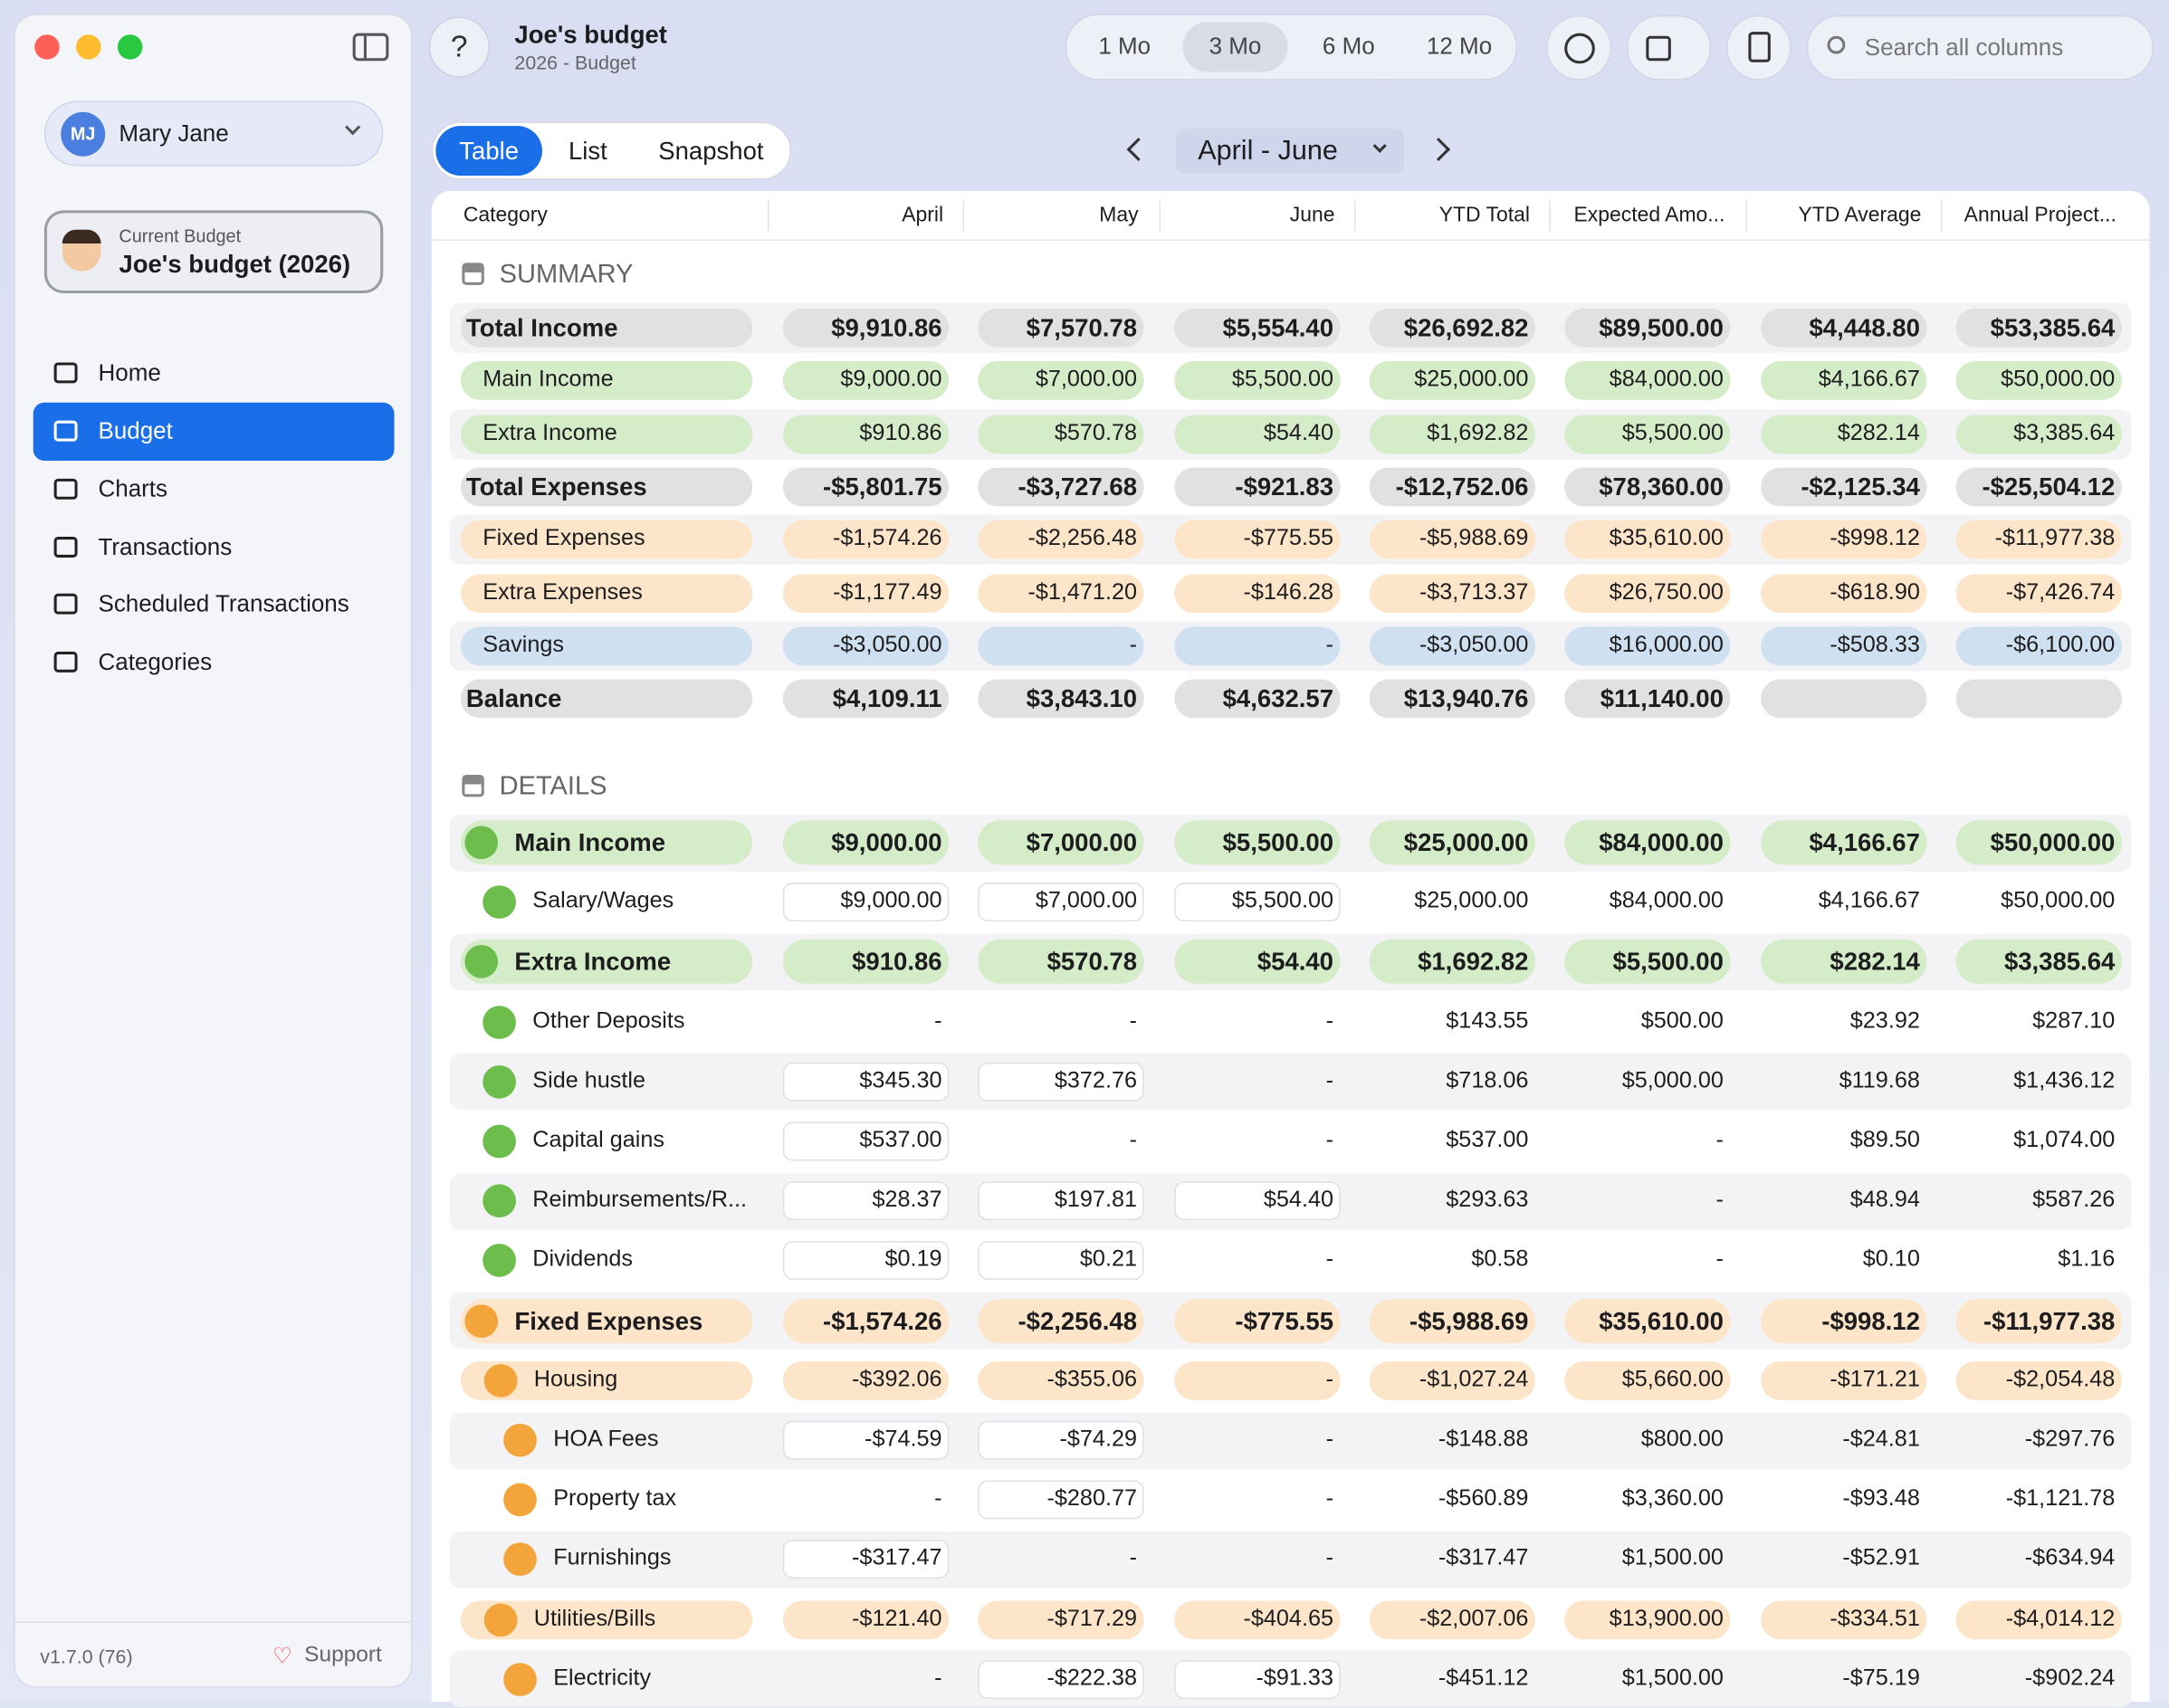 The width and height of the screenshot is (2169, 1708). Describe the element at coordinates (524, 644) in the screenshot. I see `category-label: Savings` at that location.